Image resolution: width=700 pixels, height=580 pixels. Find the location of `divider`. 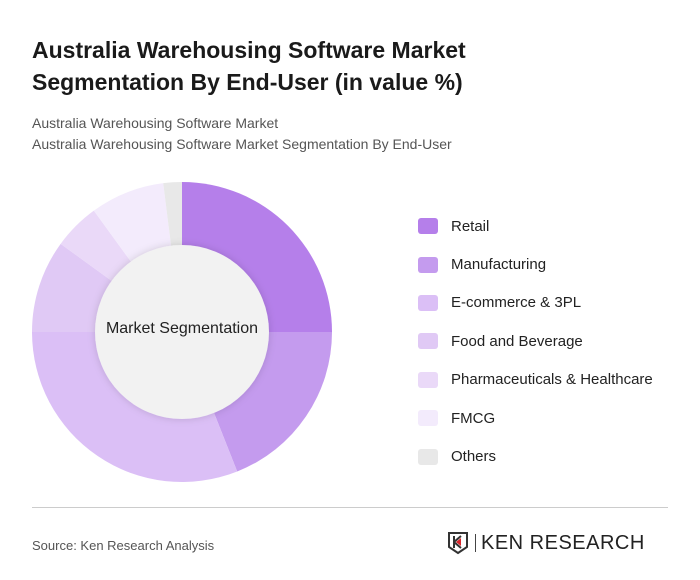

divider is located at coordinates (350, 507).